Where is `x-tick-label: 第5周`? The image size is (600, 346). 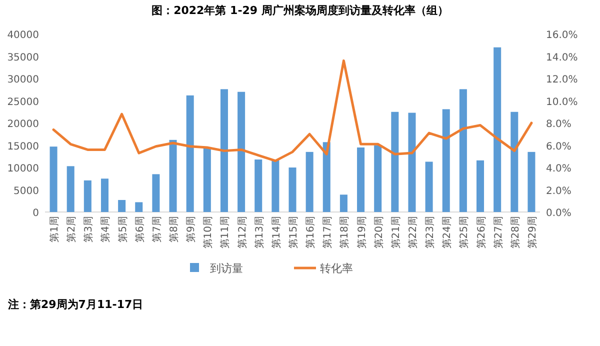 x-tick-label: 第5周 is located at coordinates (122, 229).